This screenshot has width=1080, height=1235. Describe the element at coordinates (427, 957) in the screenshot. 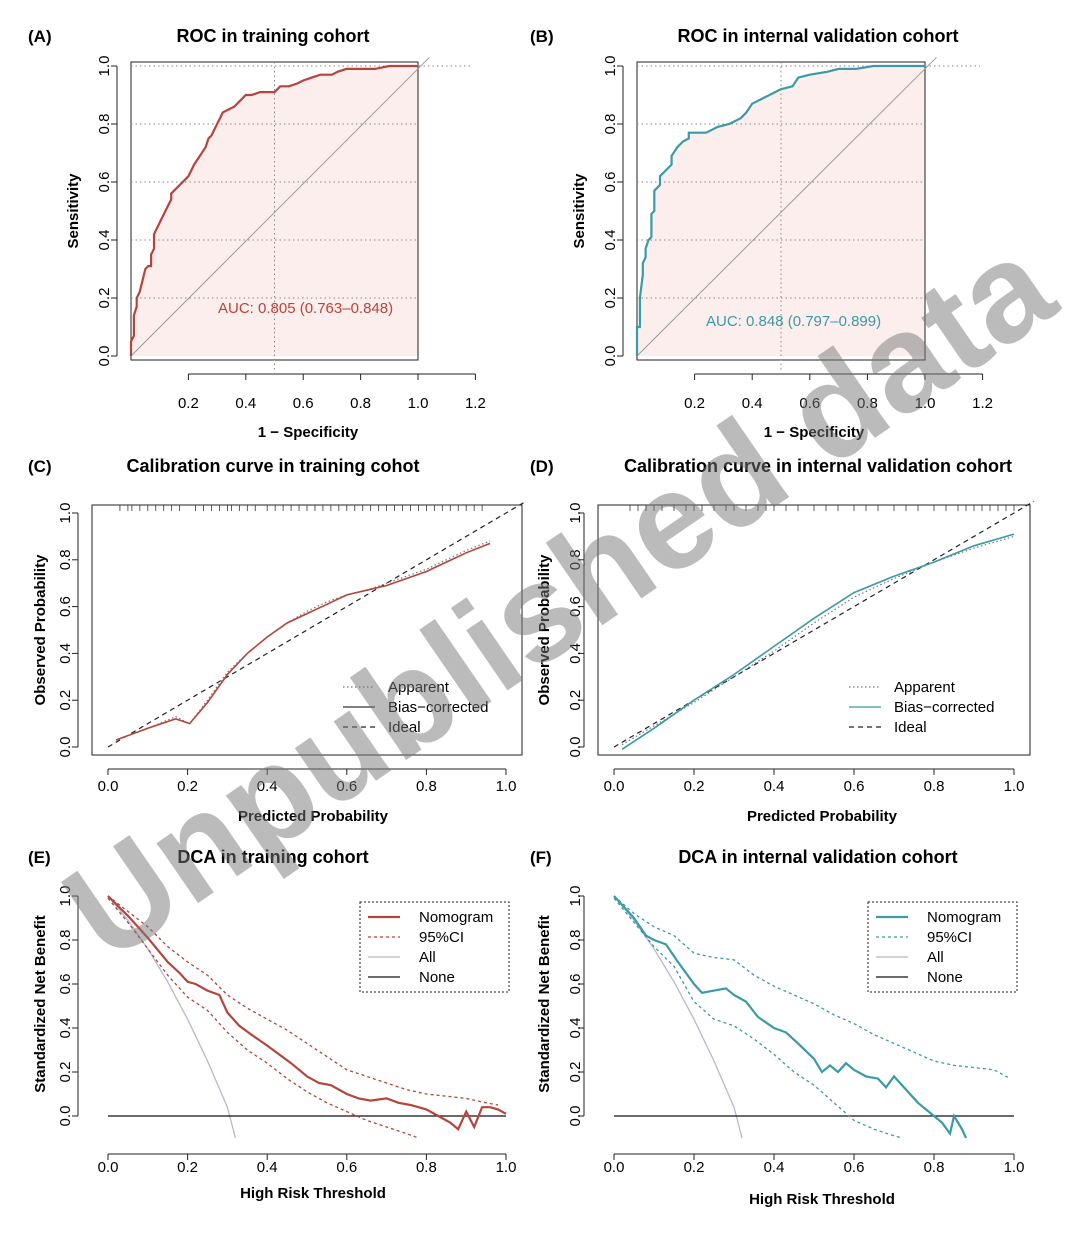

I see `legend-entry: All` at that location.